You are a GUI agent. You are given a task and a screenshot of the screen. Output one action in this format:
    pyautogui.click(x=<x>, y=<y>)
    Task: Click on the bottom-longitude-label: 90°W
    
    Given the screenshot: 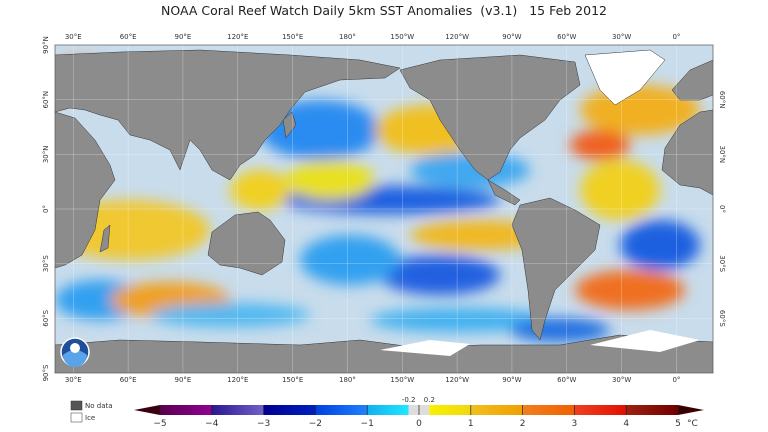 What is the action you would take?
    pyautogui.click(x=511, y=380)
    